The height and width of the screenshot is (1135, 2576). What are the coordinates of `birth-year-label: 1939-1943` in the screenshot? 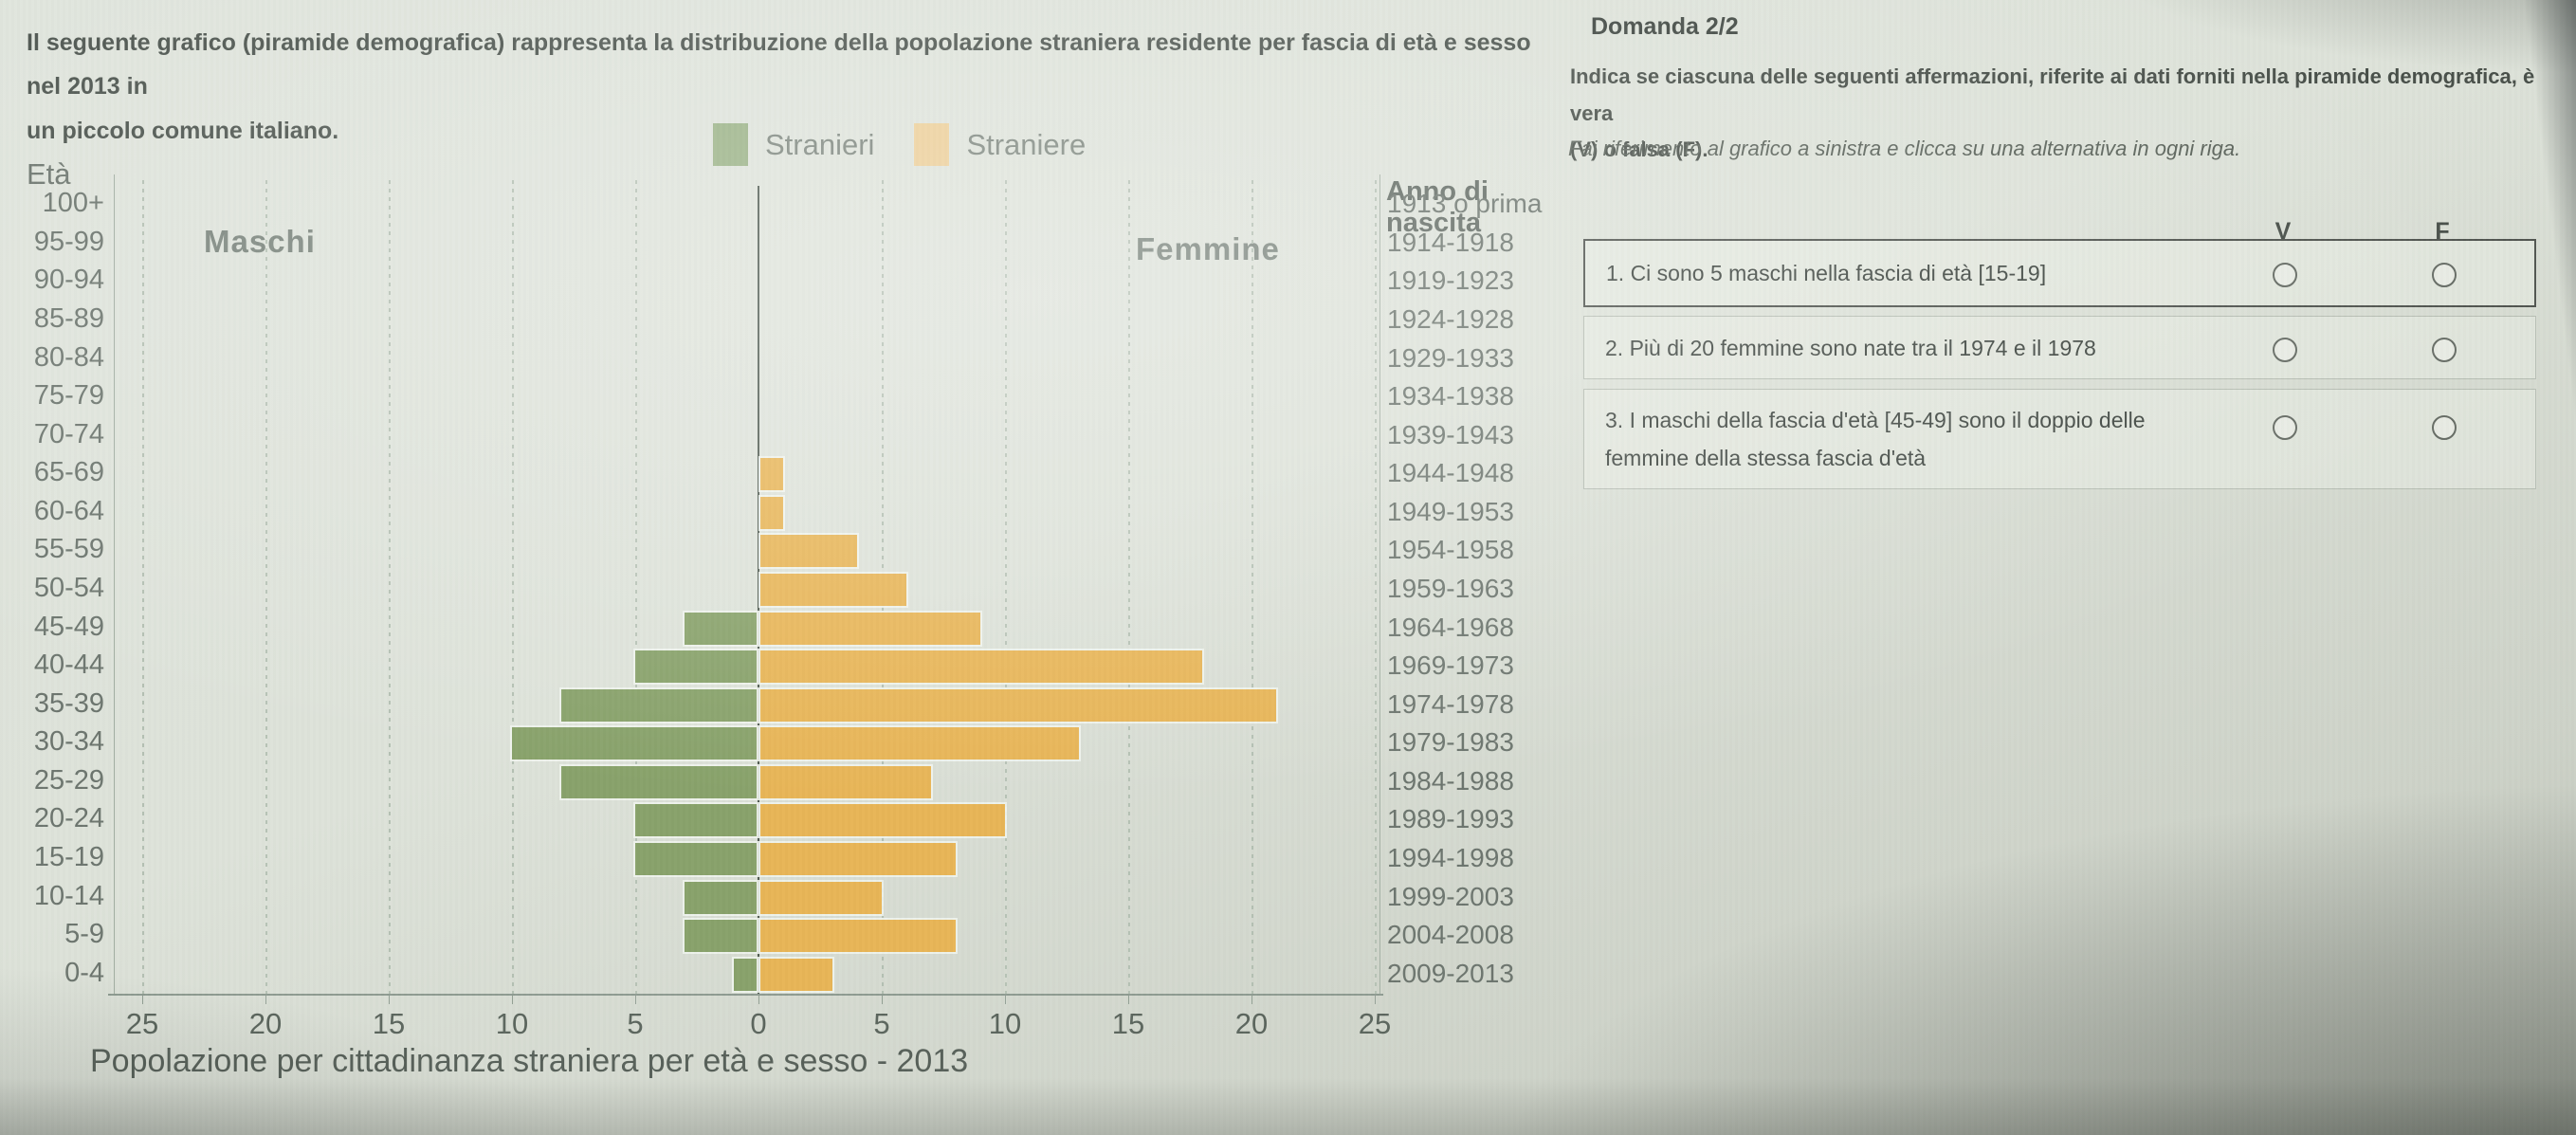 It's located at (1450, 434).